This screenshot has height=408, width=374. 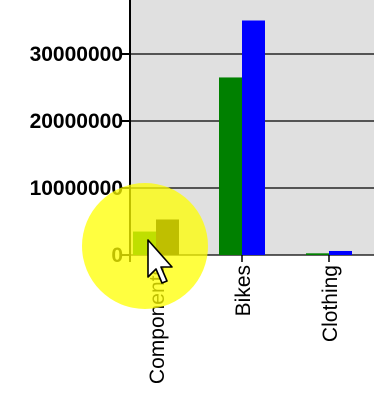 I want to click on y-tick-label: 30000000, so click(x=76, y=54).